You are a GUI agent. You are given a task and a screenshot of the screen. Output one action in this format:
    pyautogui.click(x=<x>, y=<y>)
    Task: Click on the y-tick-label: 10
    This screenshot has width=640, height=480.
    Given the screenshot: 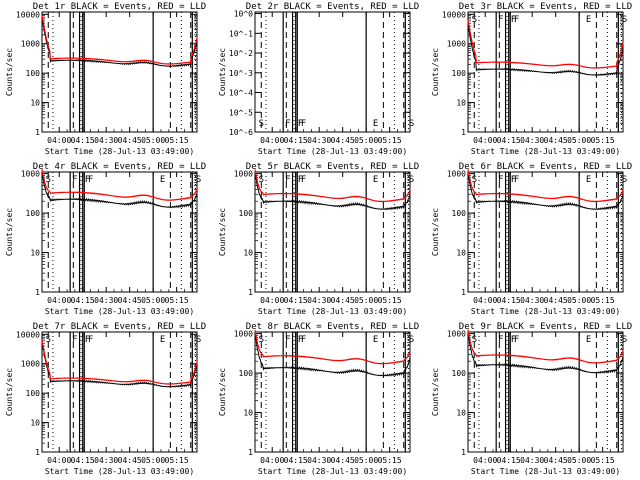 What is the action you would take?
    pyautogui.click(x=35, y=423)
    